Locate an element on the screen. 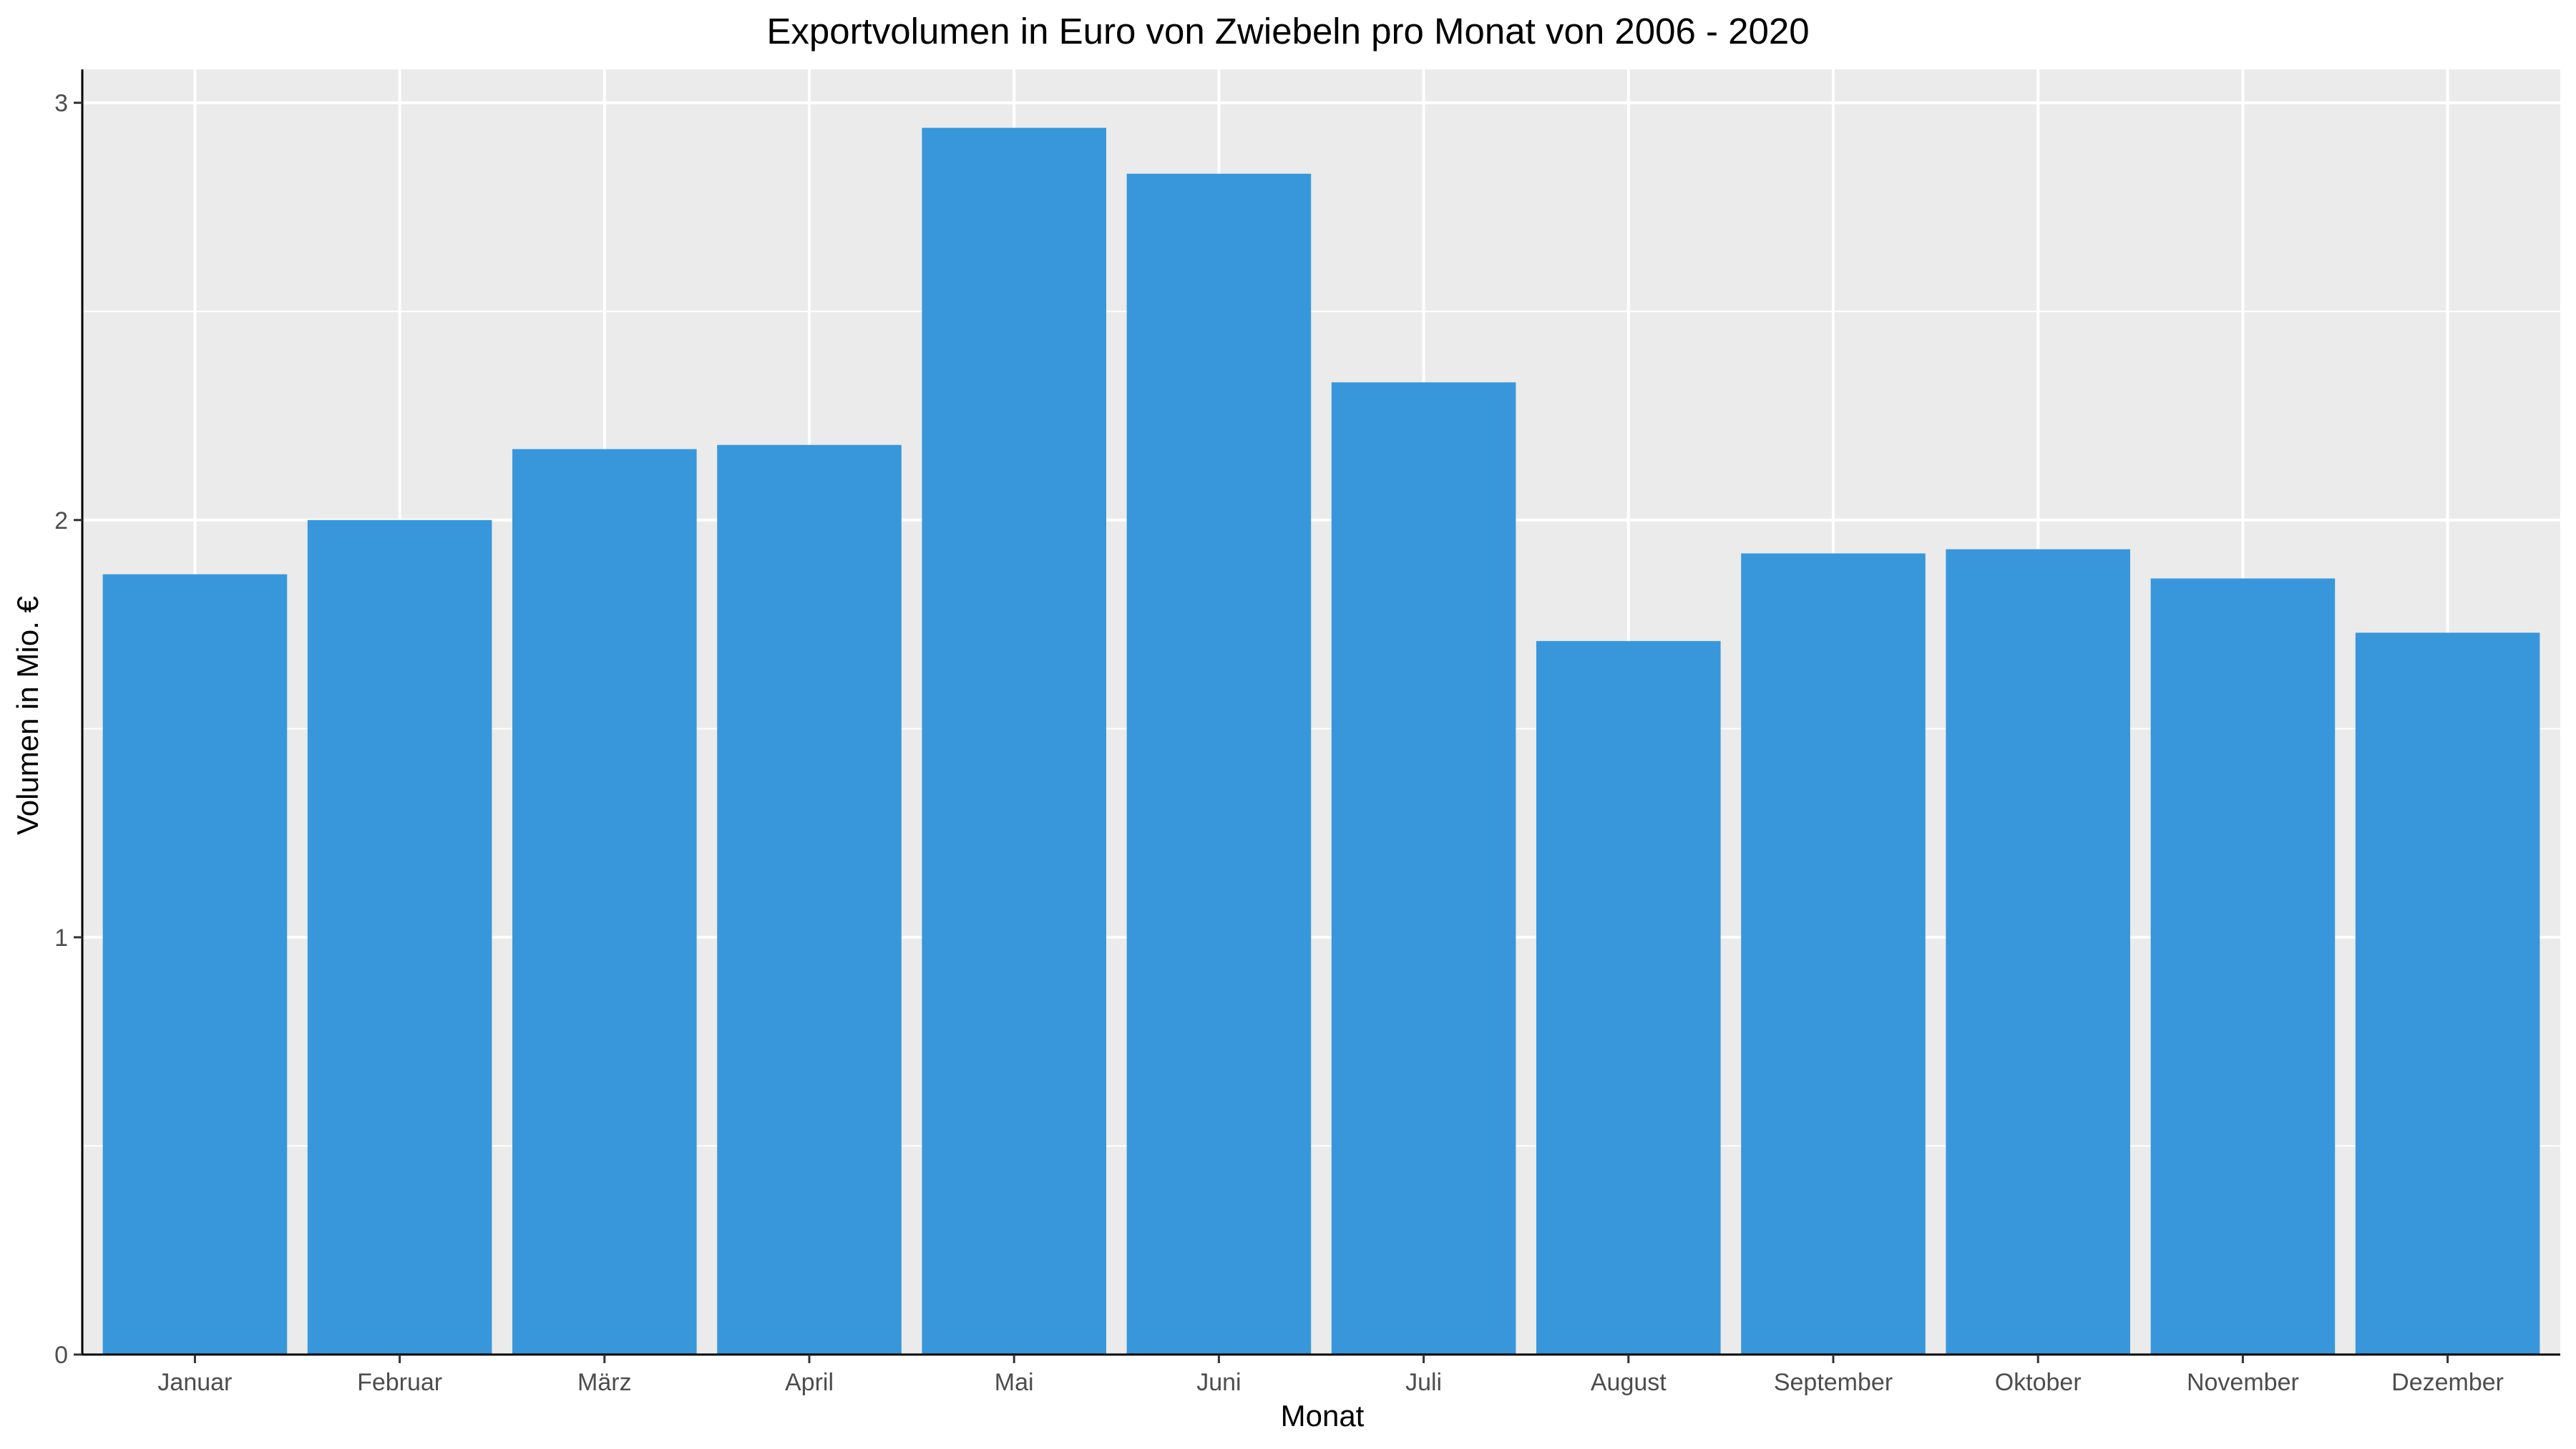  bar-dezember is located at coordinates (2447, 994).